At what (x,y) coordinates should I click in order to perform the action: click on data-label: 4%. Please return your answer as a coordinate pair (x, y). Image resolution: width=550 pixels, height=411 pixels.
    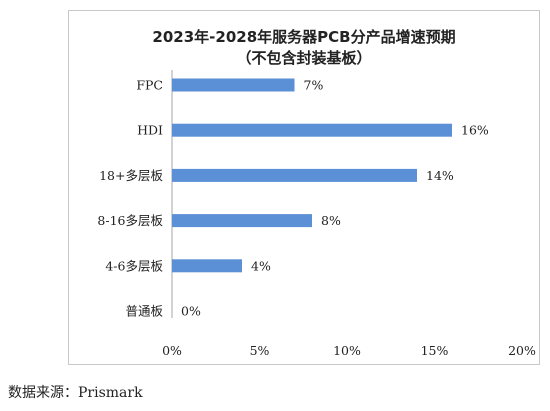
    Looking at the image, I should click on (261, 265).